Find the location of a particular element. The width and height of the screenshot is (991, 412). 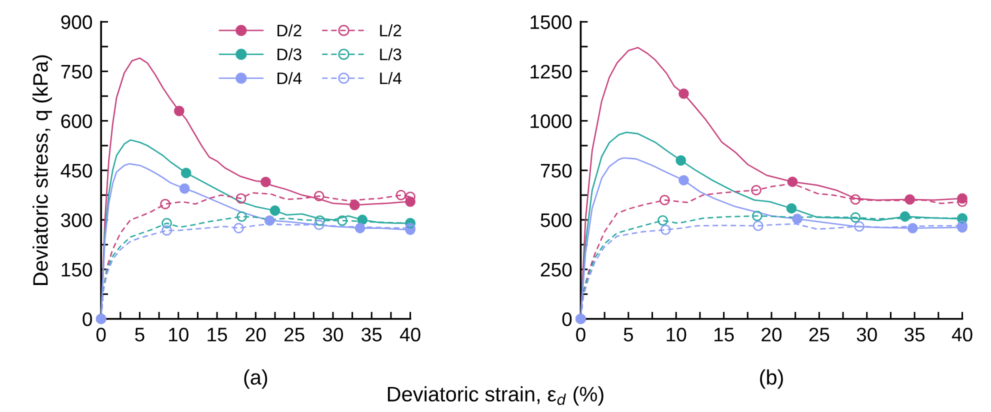

text: (a) is located at coordinates (256, 379).